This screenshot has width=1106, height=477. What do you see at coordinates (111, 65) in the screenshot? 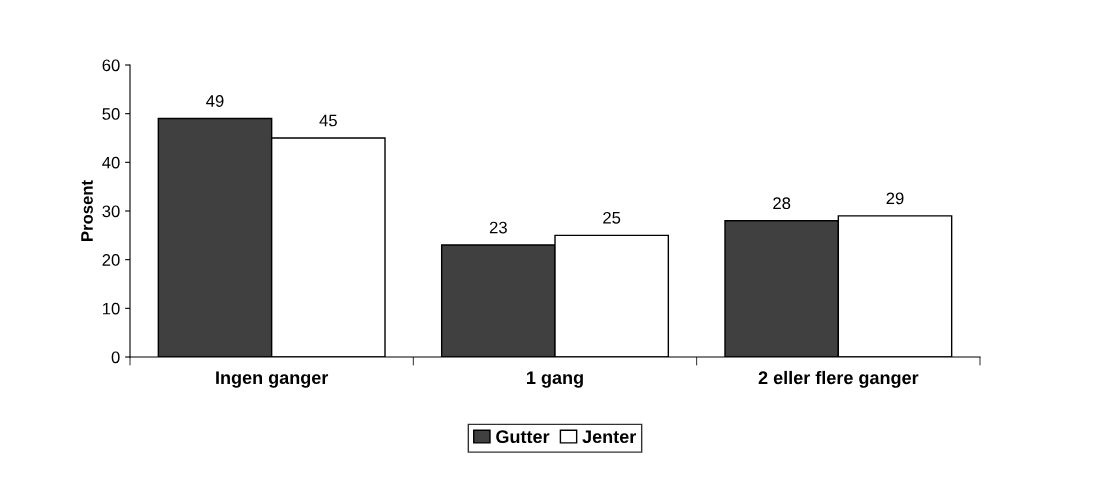
I see `y-tick-label: 60` at bounding box center [111, 65].